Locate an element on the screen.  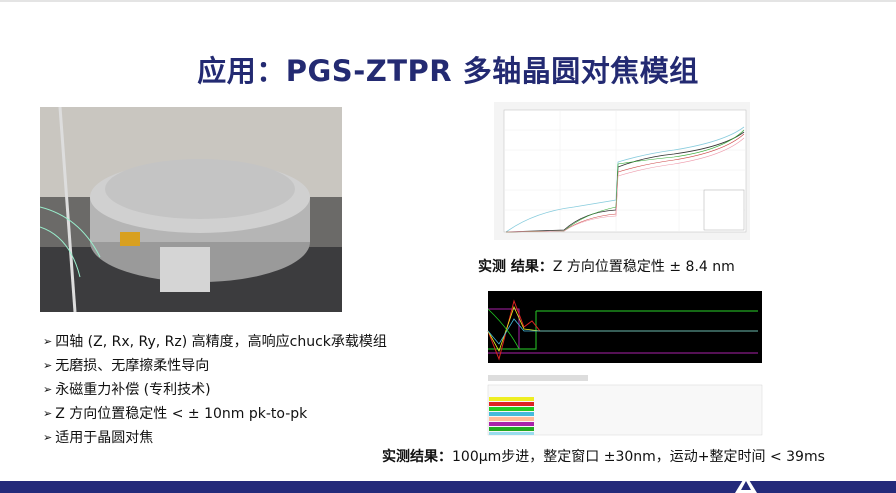
product-photo is located at coordinates (191, 209).